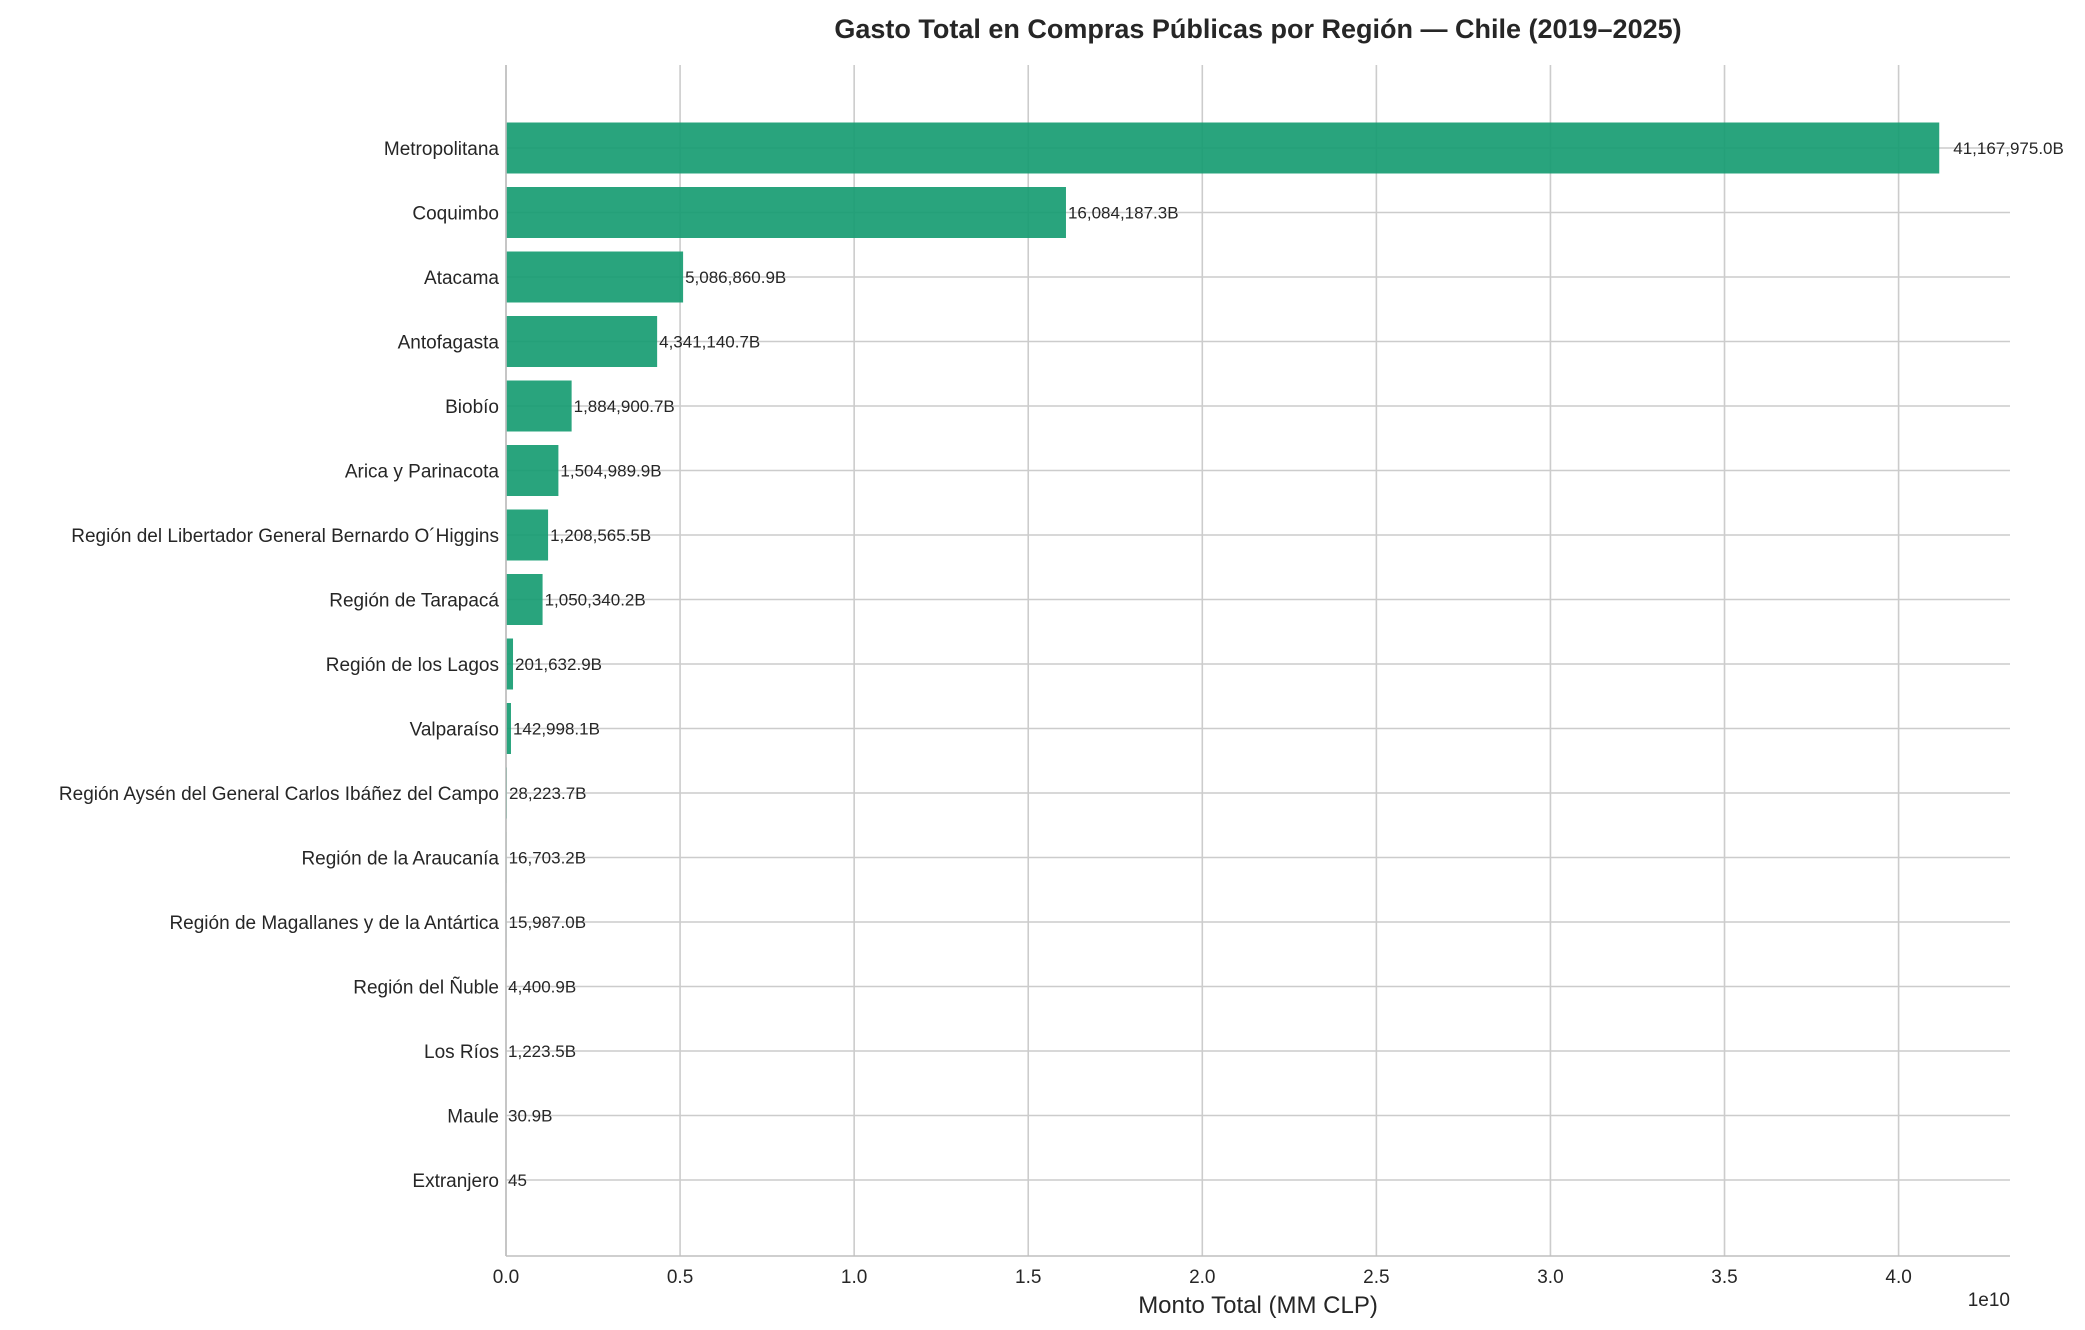 This screenshot has height=1330, width=2085. What do you see at coordinates (624, 406) in the screenshot?
I see `data-label: 1,884,900.7B` at bounding box center [624, 406].